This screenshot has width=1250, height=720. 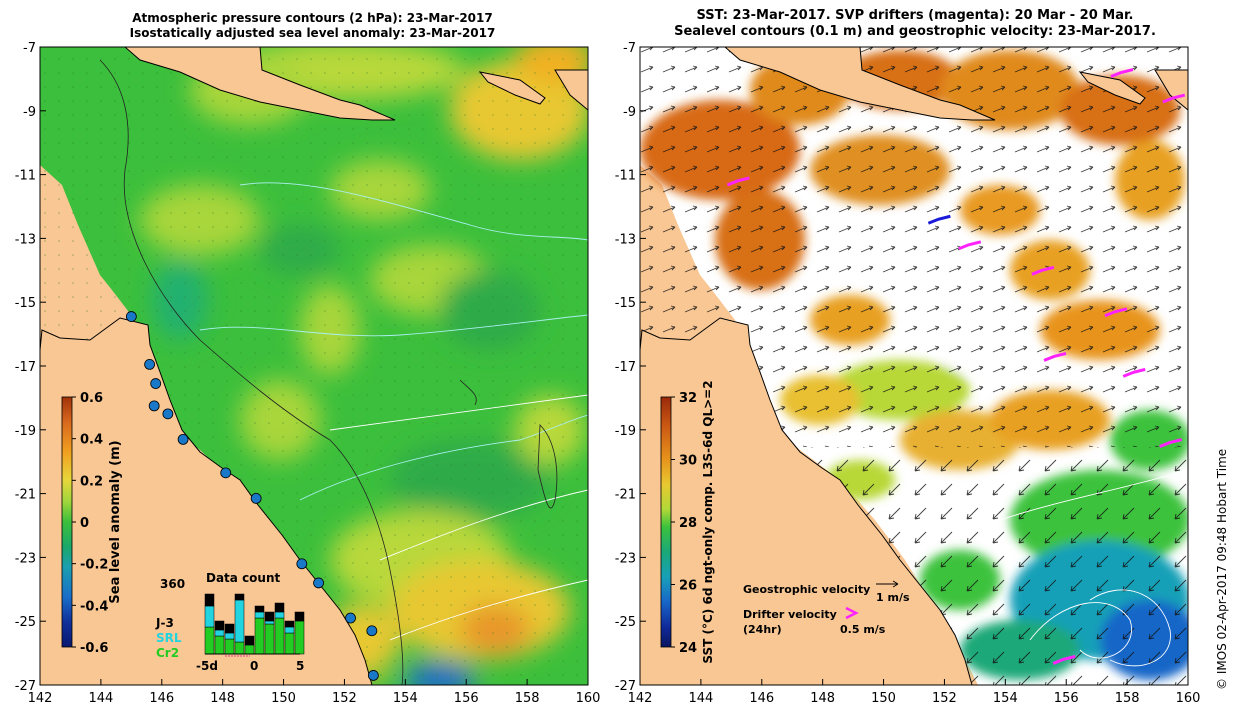 I want to click on drifter-scale-label: 0.5 m/s, so click(x=863, y=629).